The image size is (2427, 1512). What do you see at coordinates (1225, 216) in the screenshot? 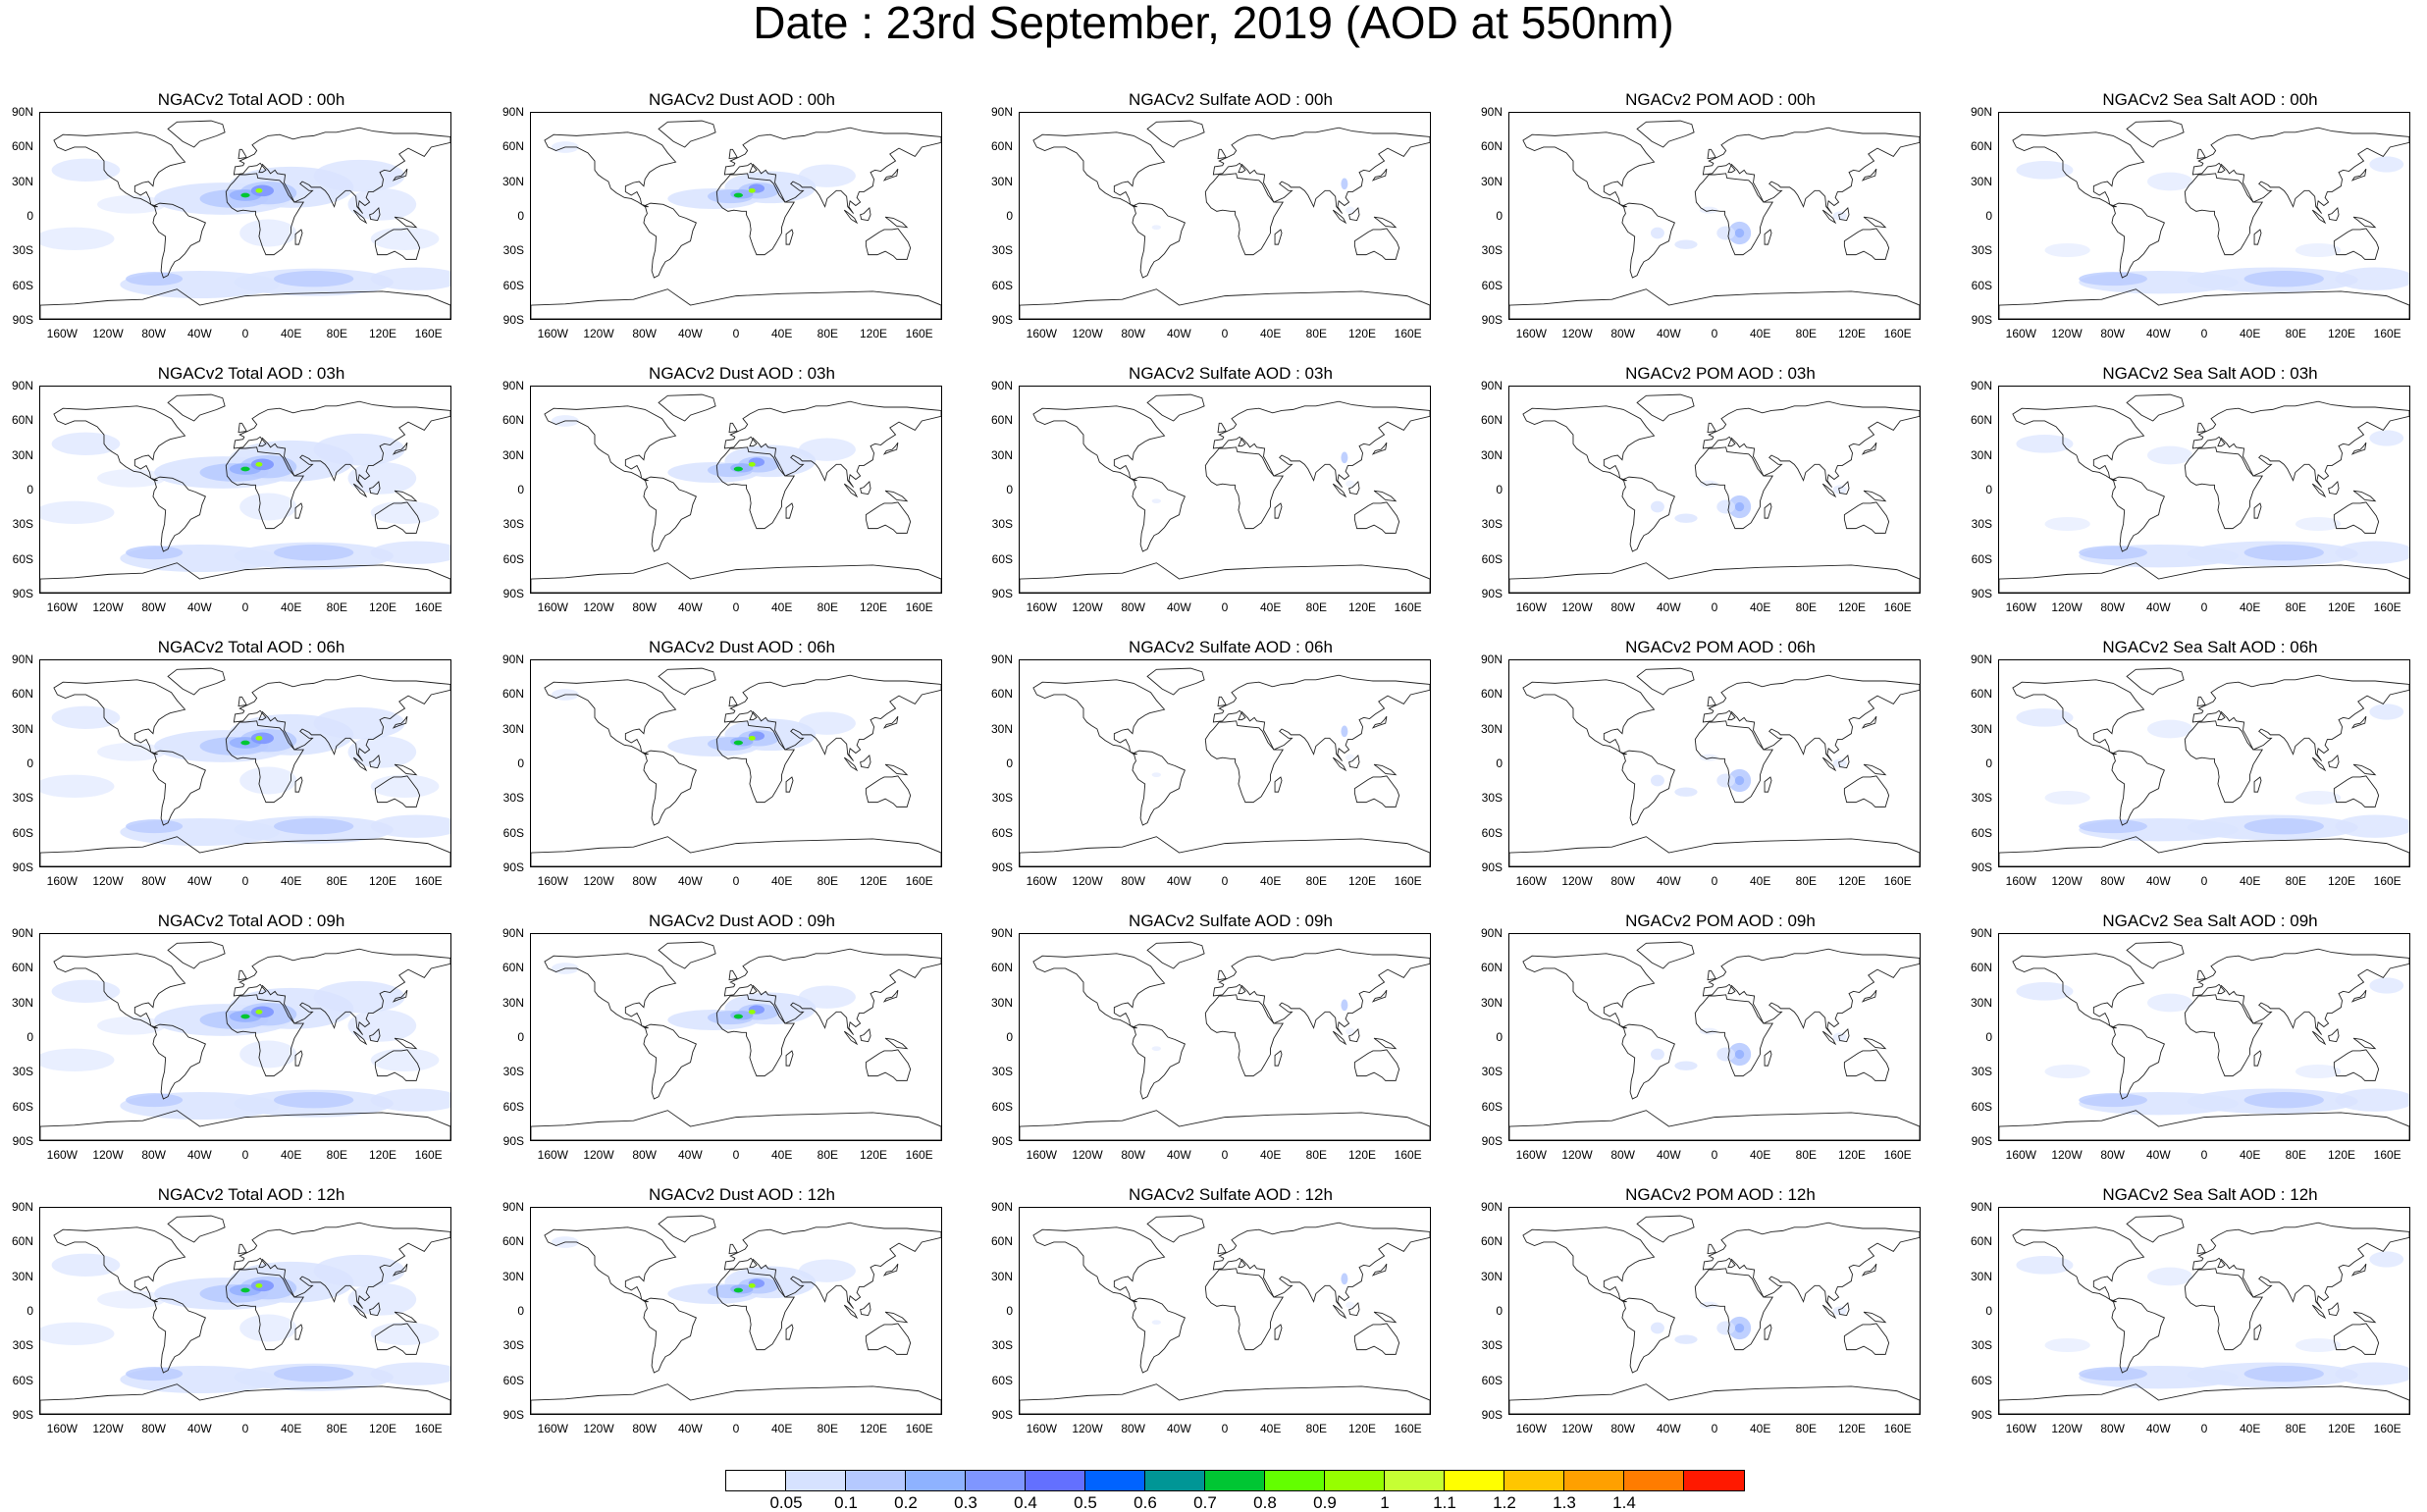
I see `map-frame` at bounding box center [1225, 216].